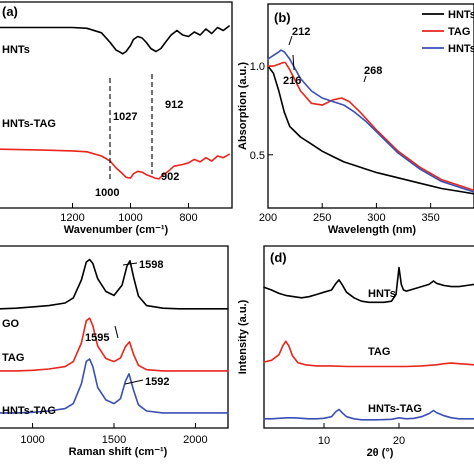 The image size is (474, 474). I want to click on legend-b: HNTs TAG HNTs-TAG, so click(448, 32).